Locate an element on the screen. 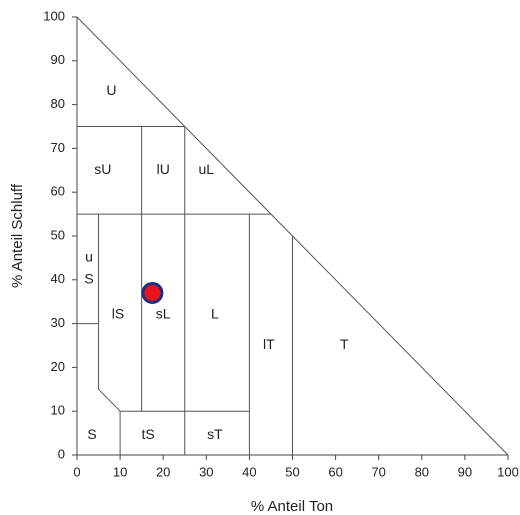  region-label: sU is located at coordinates (102, 169).